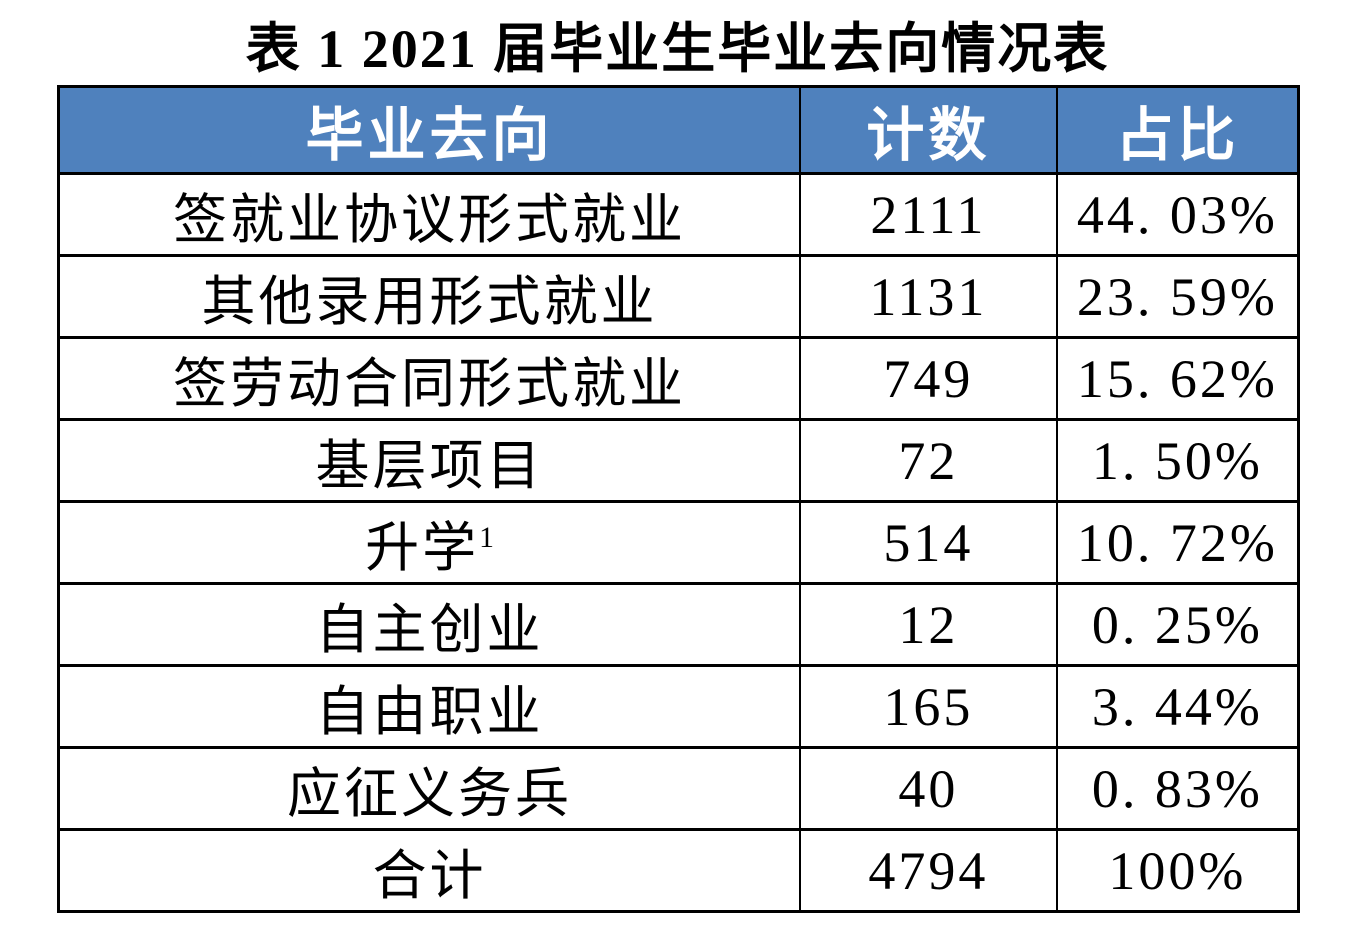 The image size is (1355, 952). I want to click on count-cell: 12, so click(928, 624).